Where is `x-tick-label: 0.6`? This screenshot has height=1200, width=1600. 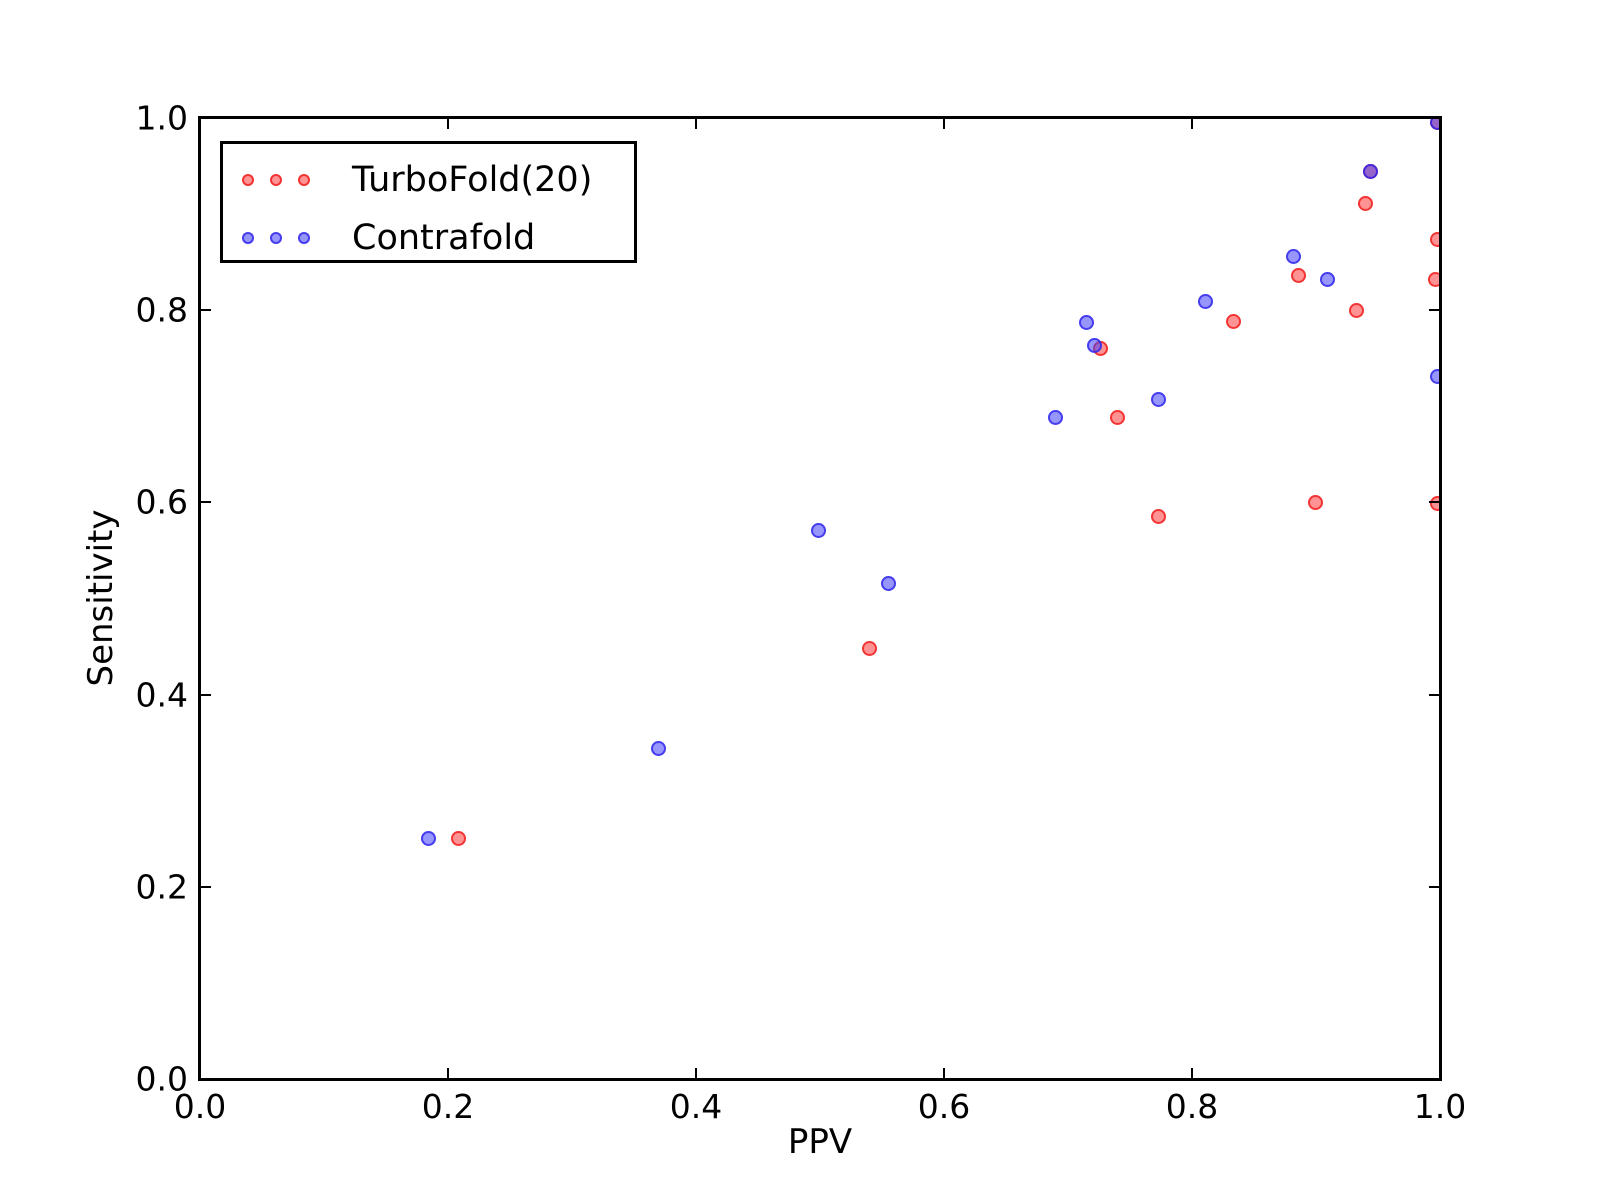
x-tick-label: 0.6 is located at coordinates (944, 1106).